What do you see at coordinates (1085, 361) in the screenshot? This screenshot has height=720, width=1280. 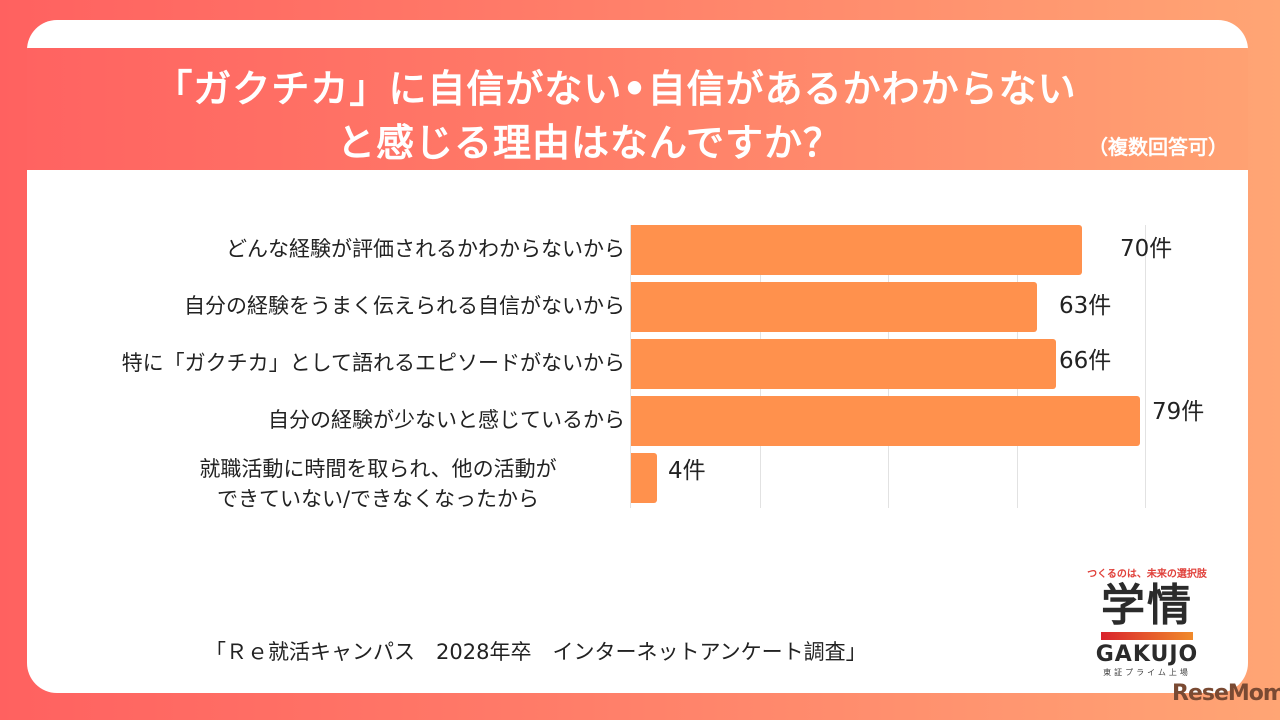 I see `bar-value: 66件` at bounding box center [1085, 361].